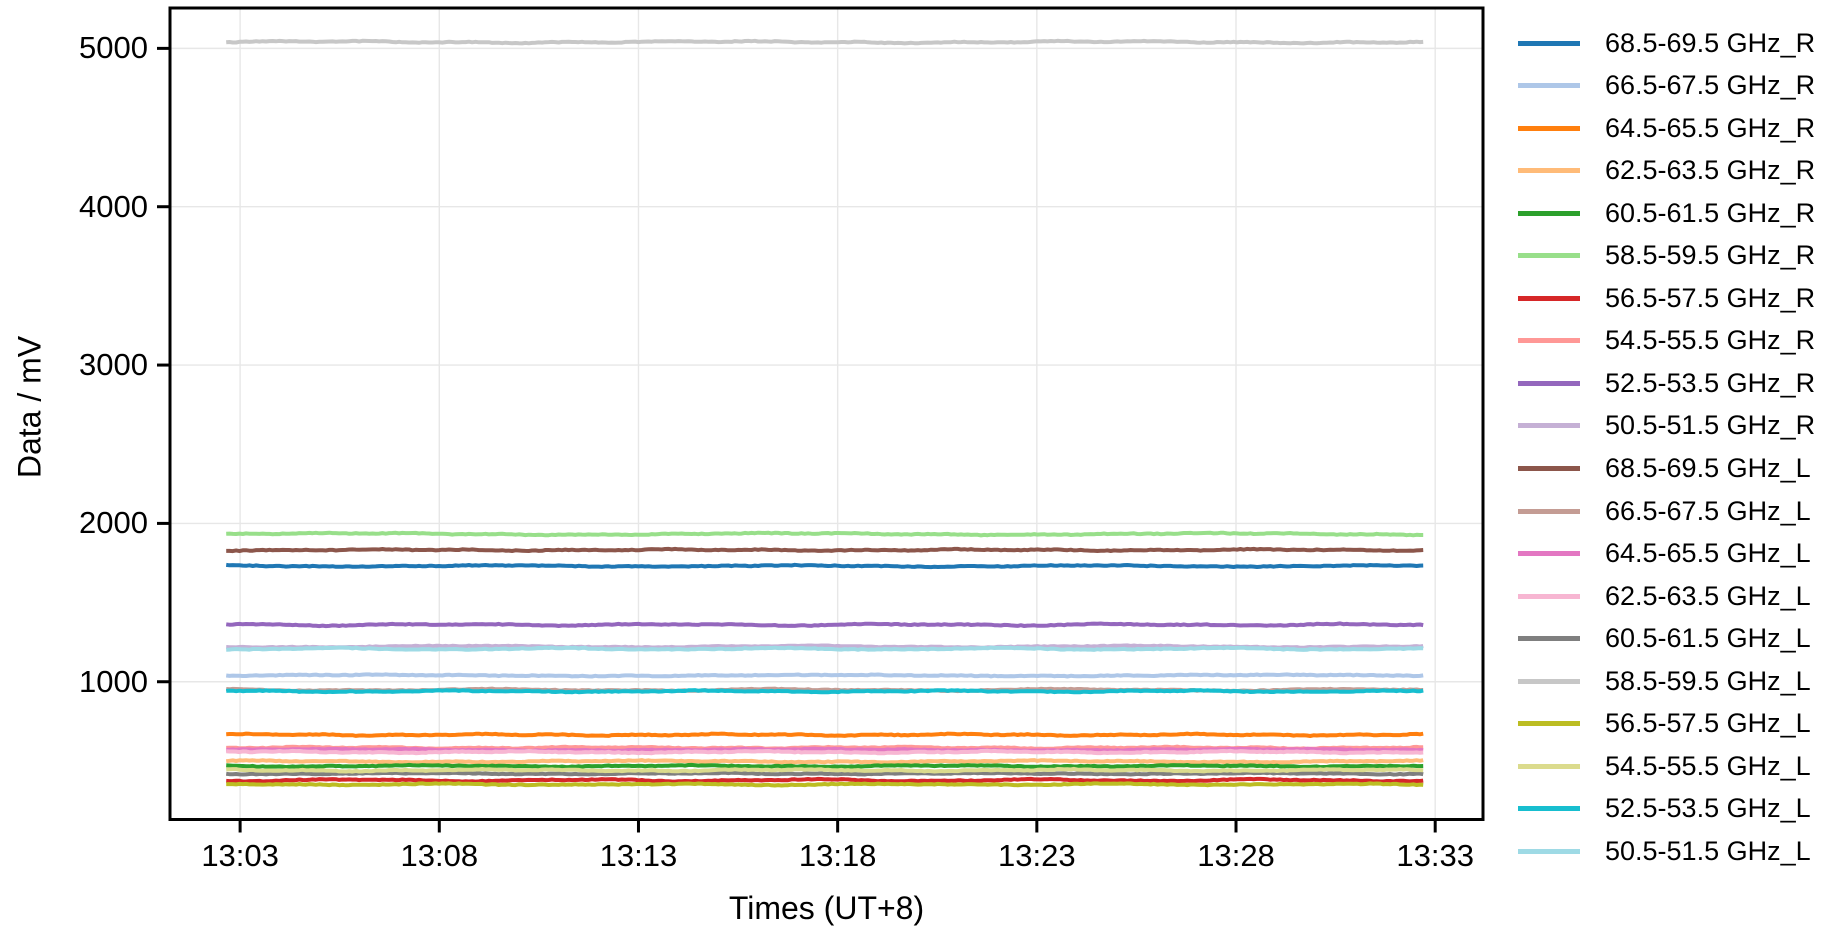 This screenshot has height=941, width=1847. I want to click on legend-item: 62.5-63.5 GHz_R, so click(1666, 171).